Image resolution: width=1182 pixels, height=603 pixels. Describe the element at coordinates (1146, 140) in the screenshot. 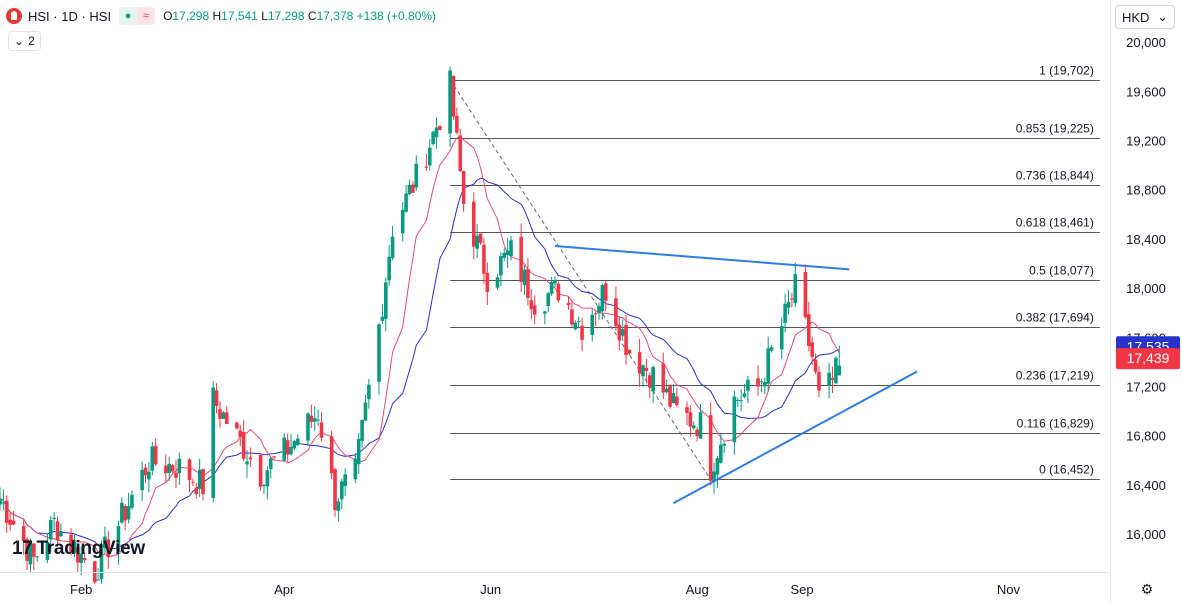

I see `price-tick-label: 19,200` at that location.